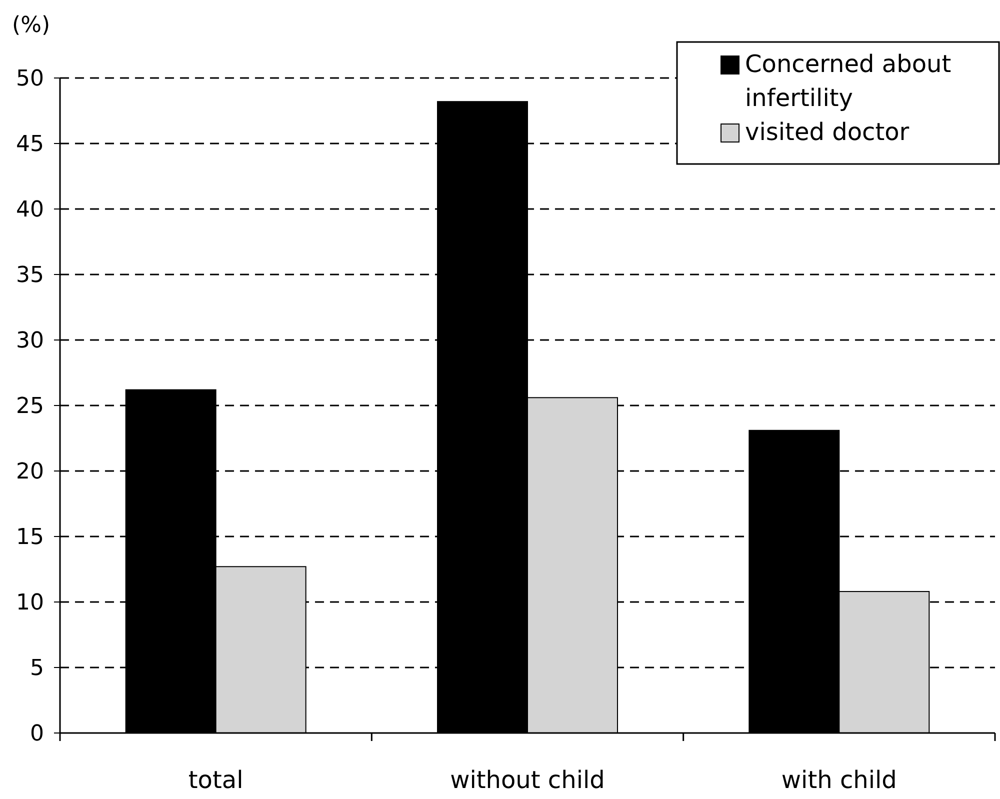  Describe the element at coordinates (30, 275) in the screenshot. I see `y-tick-label: 35` at that location.